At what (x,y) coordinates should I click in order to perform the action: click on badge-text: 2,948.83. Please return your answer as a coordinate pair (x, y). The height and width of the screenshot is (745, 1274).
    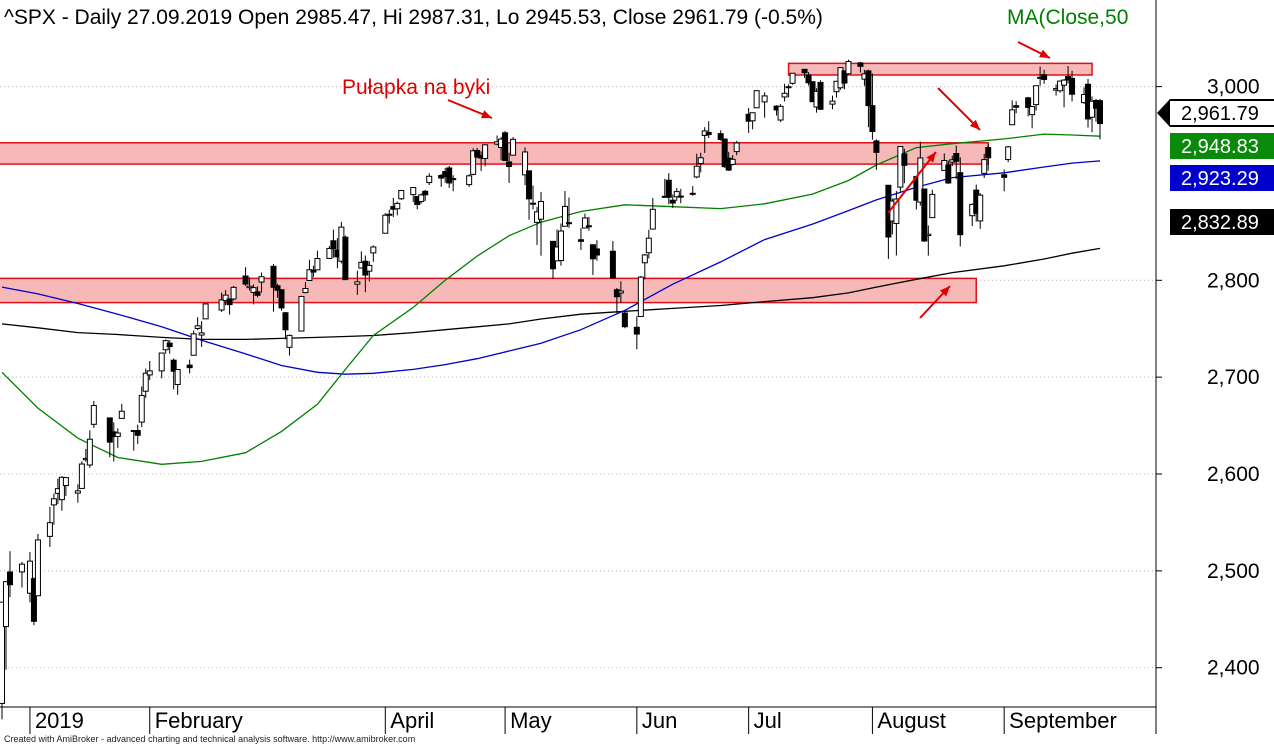
    Looking at the image, I should click on (1220, 147).